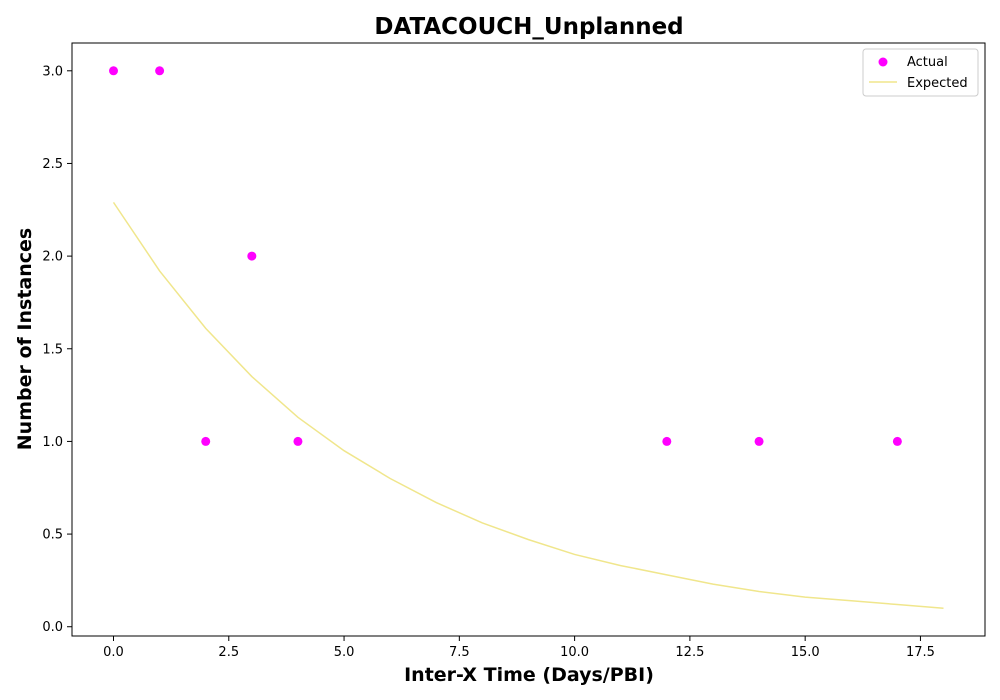 The width and height of the screenshot is (1000, 700). What do you see at coordinates (25, 339) in the screenshot?
I see `y-axis-label: Number of Instances` at bounding box center [25, 339].